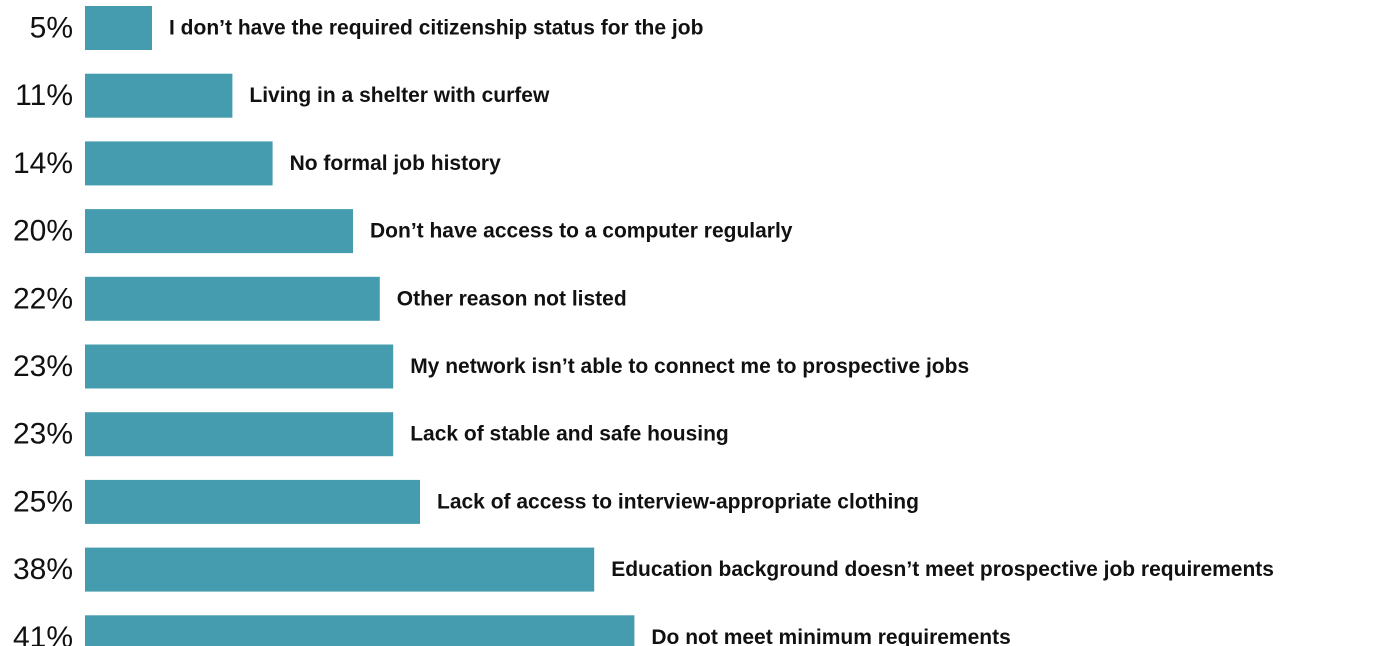  I want to click on category-label: Other reason not listed, so click(512, 298).